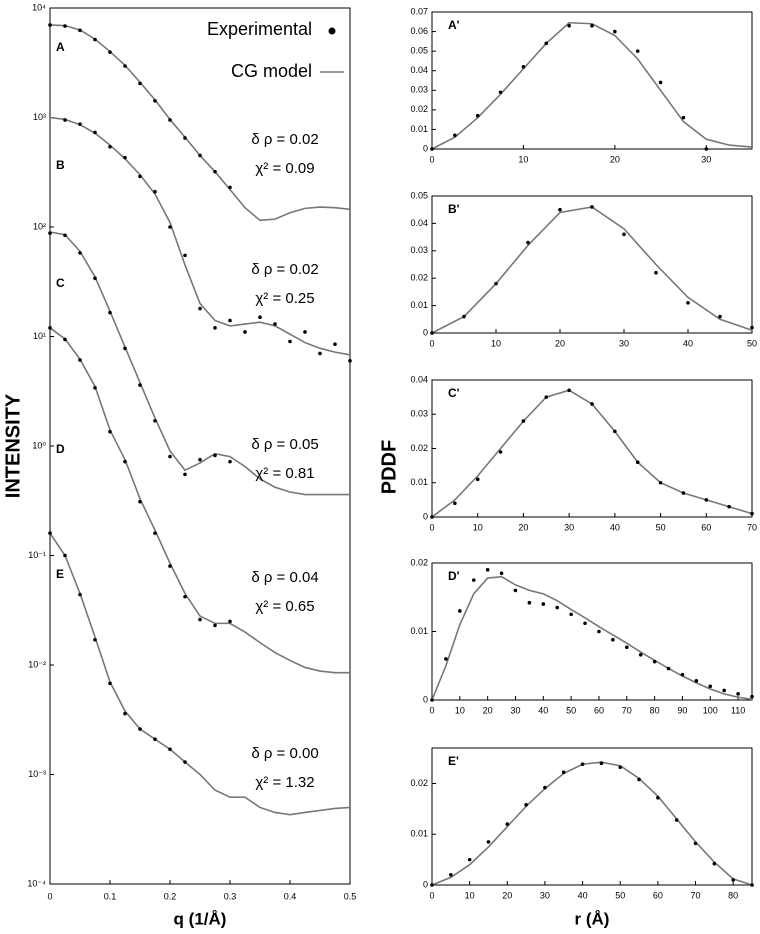 The image size is (760, 934). Describe the element at coordinates (419, 250) in the screenshot. I see `y-tick-label: 0.03` at that location.